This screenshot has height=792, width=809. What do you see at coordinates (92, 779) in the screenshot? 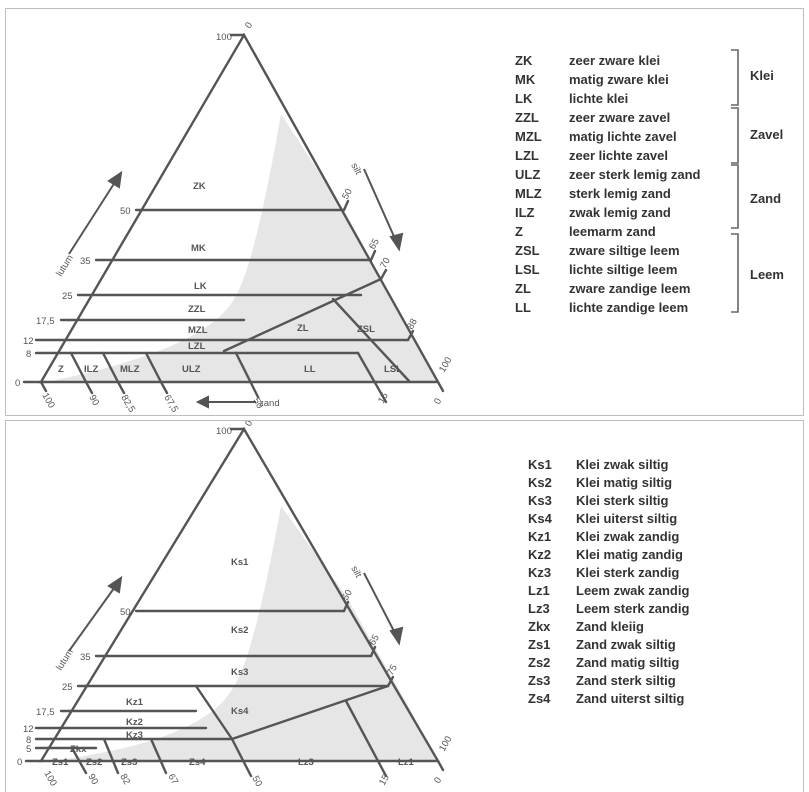
I see `tick-label-zand-90: 90` at bounding box center [92, 779].